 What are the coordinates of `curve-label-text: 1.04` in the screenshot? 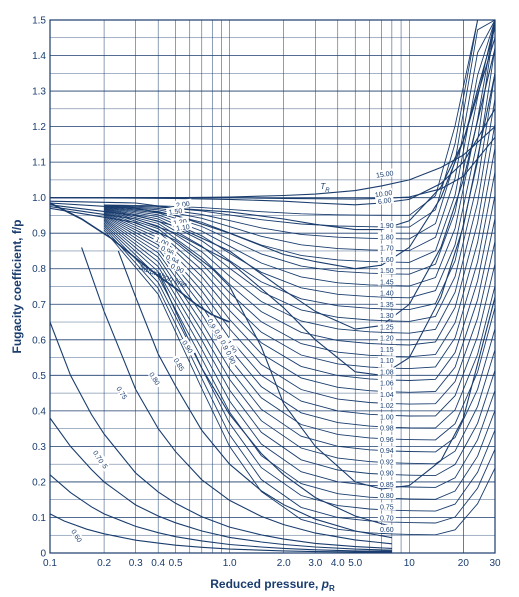 It's located at (387, 395).